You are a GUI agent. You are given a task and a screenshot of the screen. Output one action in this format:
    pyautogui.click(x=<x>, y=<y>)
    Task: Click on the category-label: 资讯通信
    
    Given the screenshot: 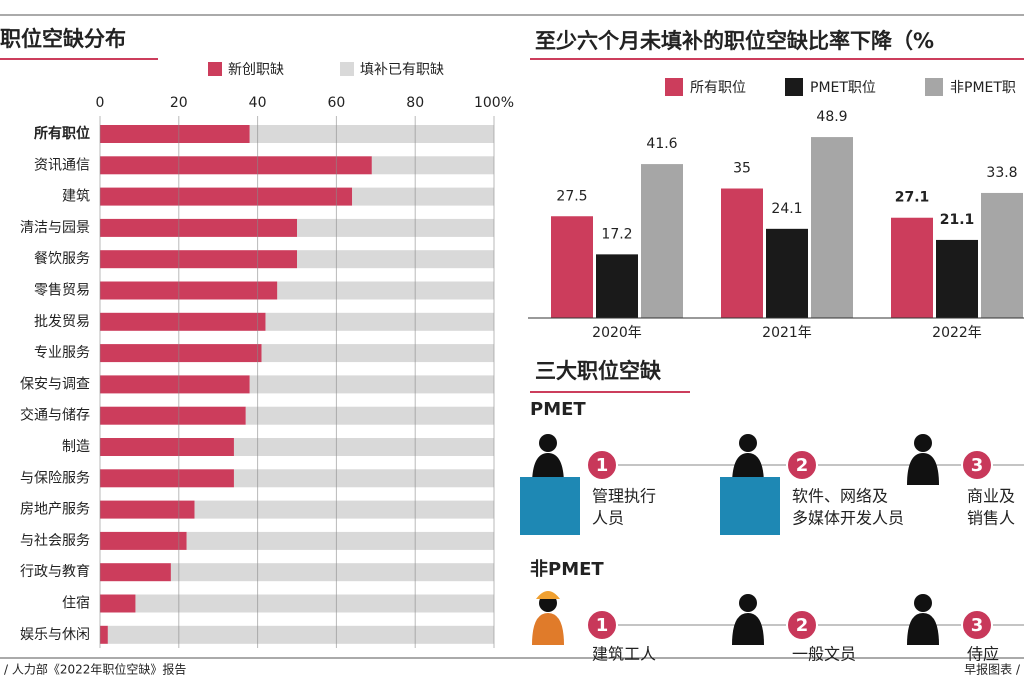 What is the action you would take?
    pyautogui.click(x=62, y=165)
    